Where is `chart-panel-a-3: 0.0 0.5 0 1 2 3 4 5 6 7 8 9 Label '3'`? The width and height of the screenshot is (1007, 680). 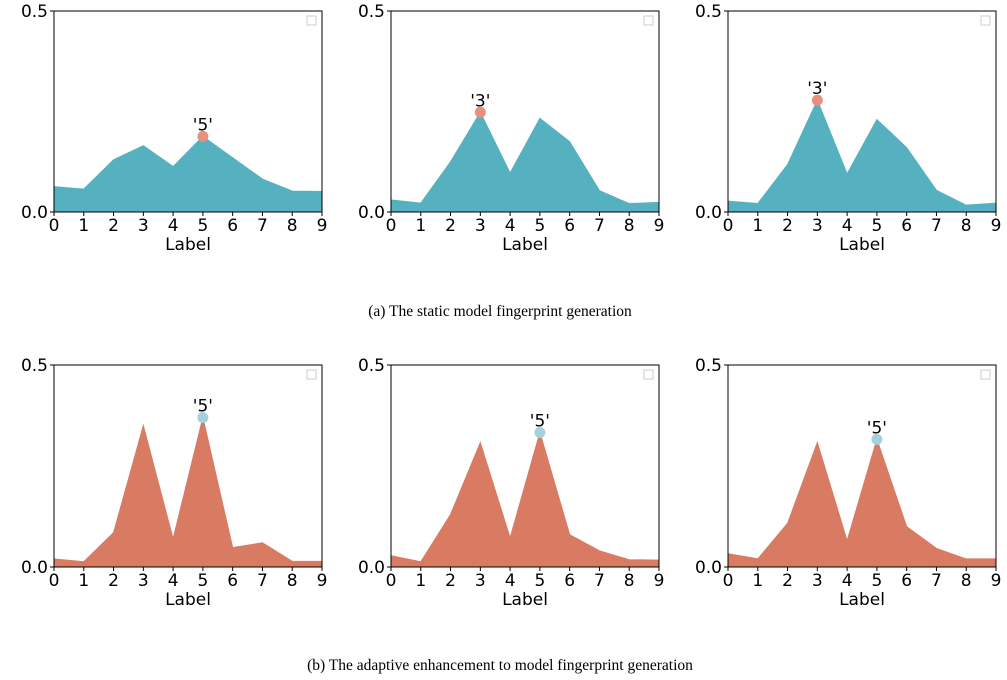
chart-panel-a-3: 0.0 0.5 0 1 2 3 4 5 6 7 8 9 Label '3' is located at coordinates (848, 128).